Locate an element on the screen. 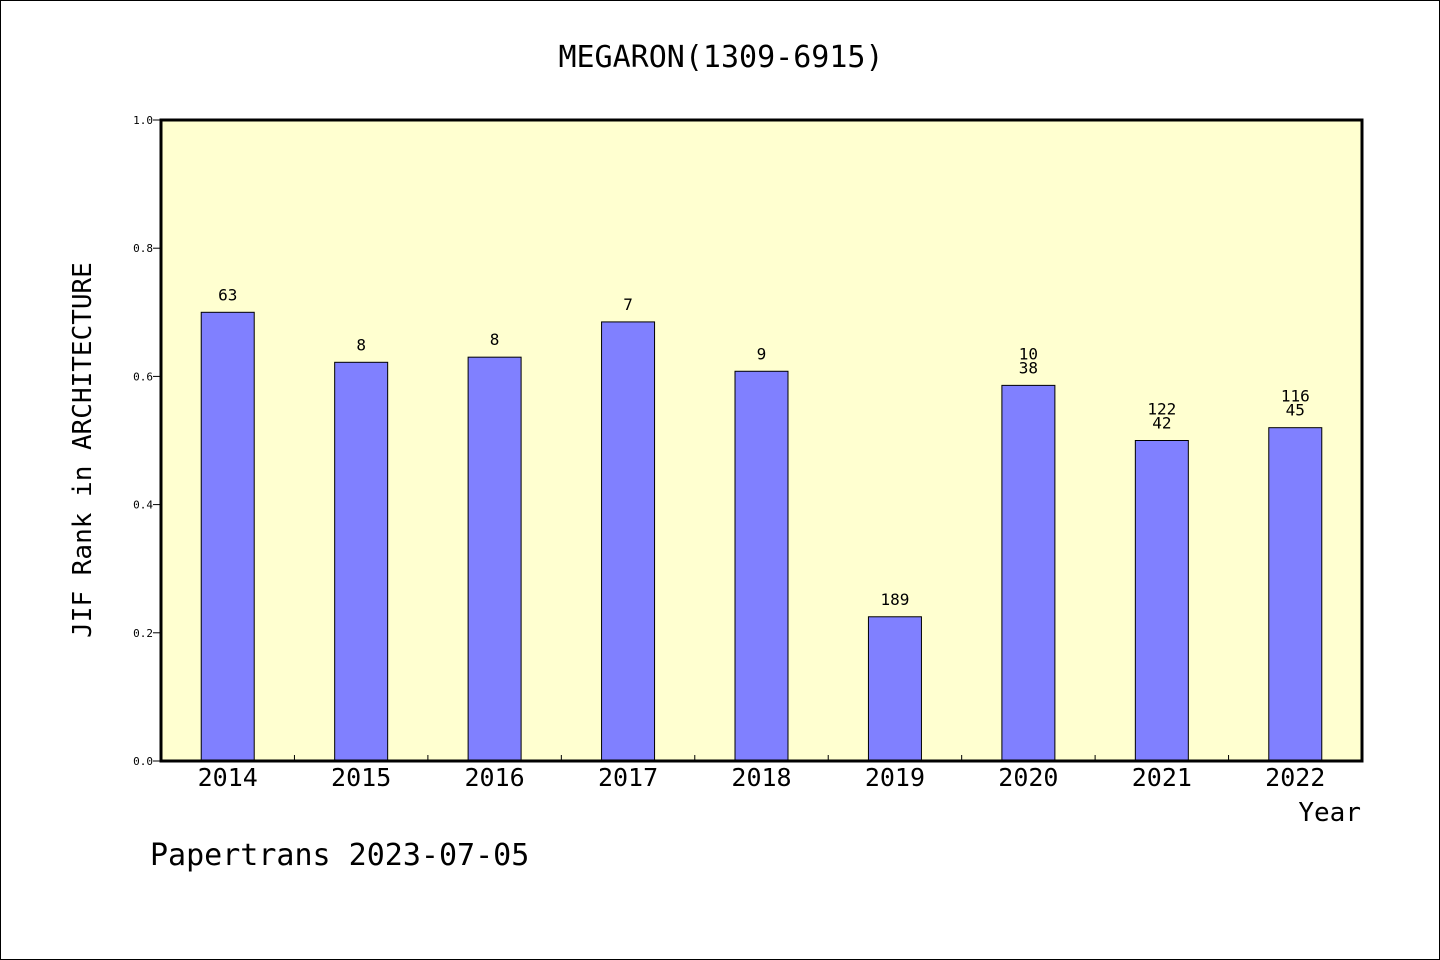 This screenshot has height=960, width=1440. bar-label-2019: 189 is located at coordinates (894, 599).